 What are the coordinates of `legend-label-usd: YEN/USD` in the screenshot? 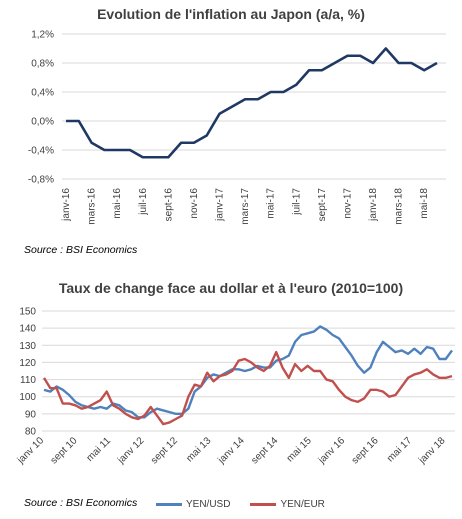 It's located at (208, 504).